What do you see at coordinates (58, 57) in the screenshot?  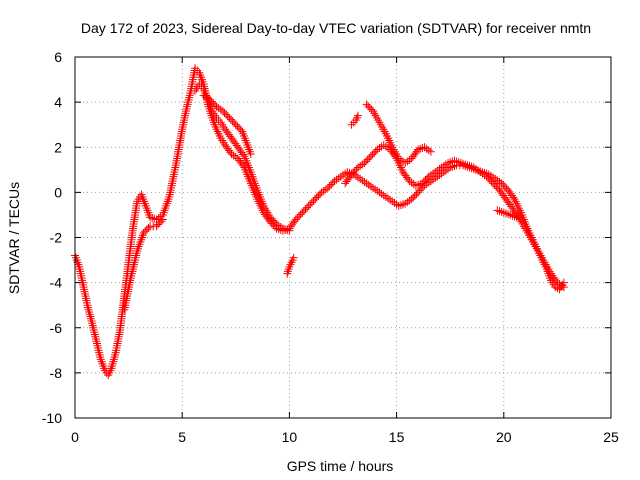 I see `y-tick-label: 6` at bounding box center [58, 57].